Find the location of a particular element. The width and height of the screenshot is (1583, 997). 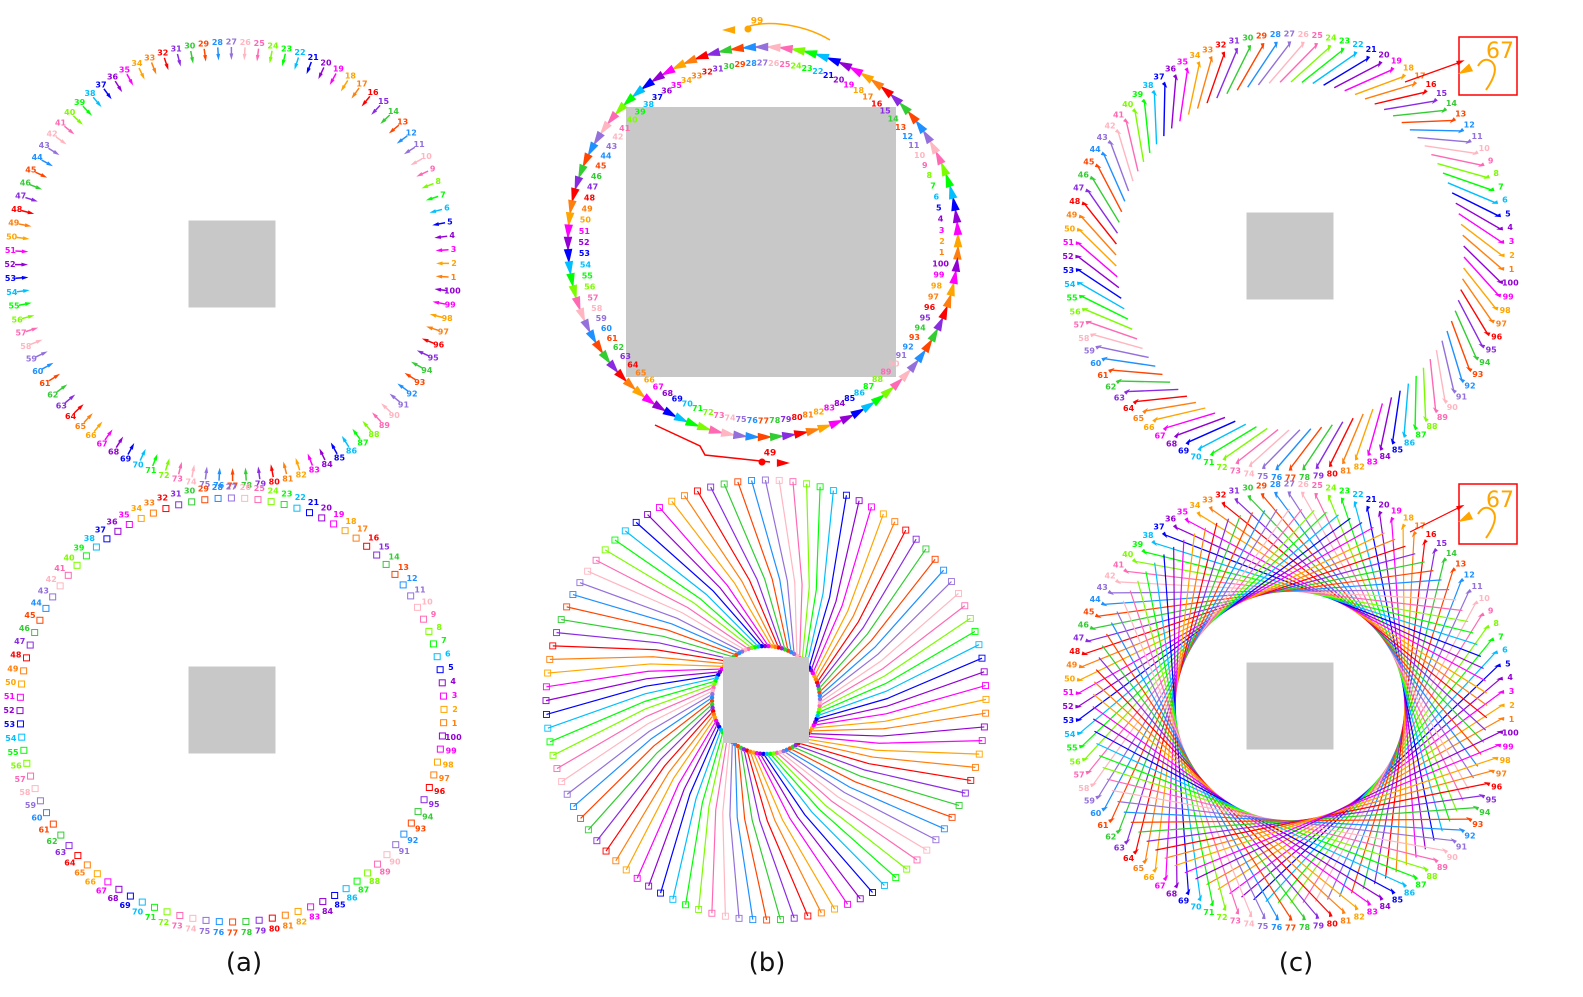

agent-label: 58 is located at coordinates (25, 792).